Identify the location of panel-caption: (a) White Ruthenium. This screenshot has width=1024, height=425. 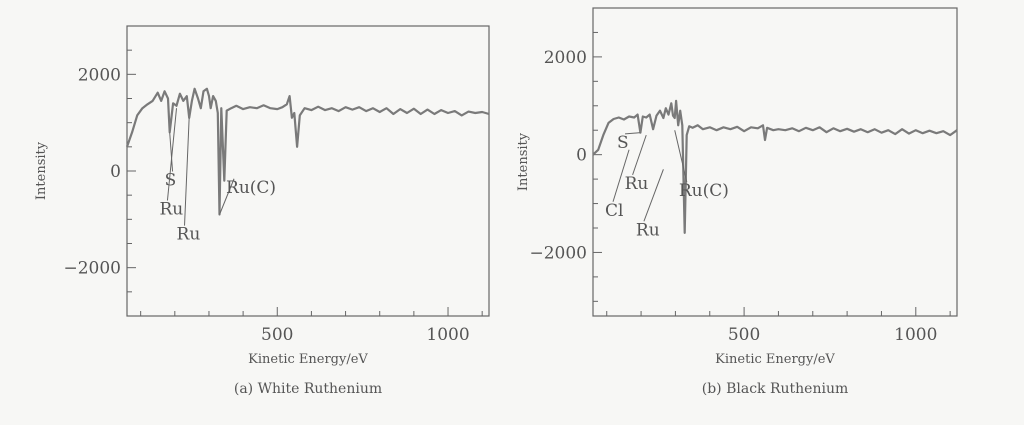
(308, 389).